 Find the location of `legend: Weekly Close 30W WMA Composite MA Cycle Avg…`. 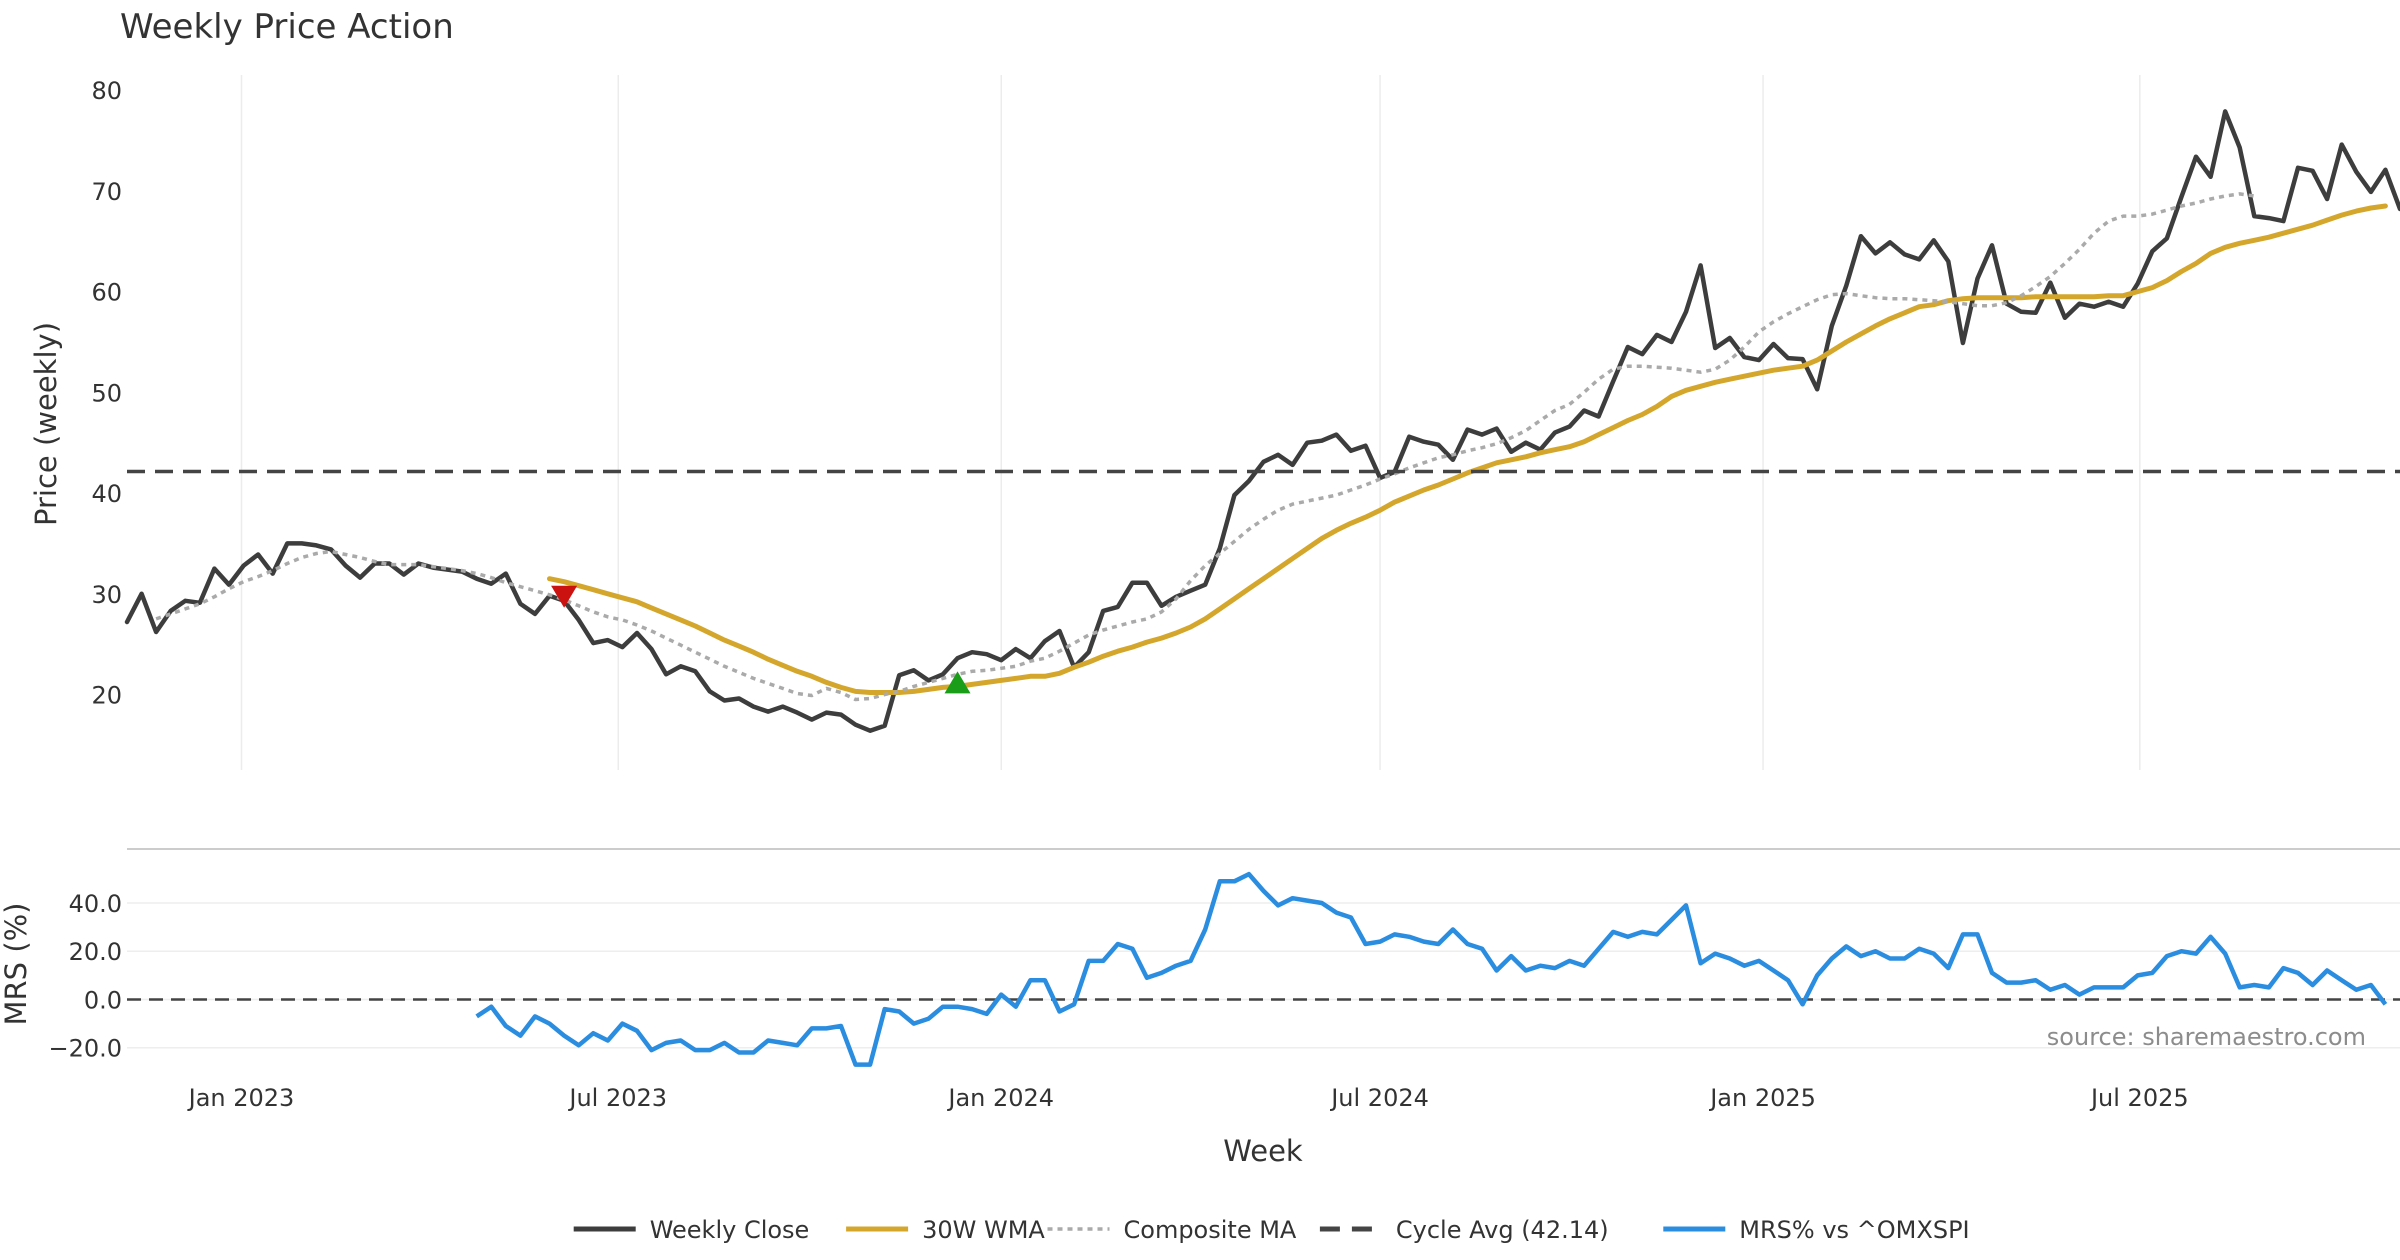

legend: Weekly Close 30W WMA Composite MA Cycle Avg… is located at coordinates (1271, 1230).